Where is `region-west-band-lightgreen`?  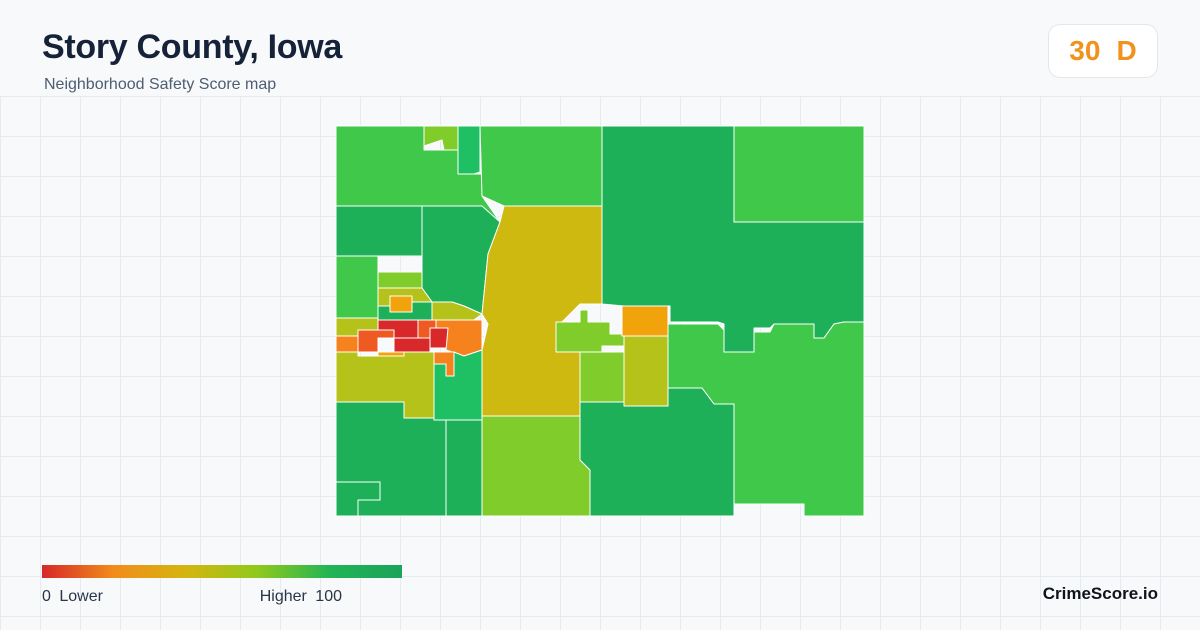
region-west-band-lightgreen is located at coordinates (400, 280).